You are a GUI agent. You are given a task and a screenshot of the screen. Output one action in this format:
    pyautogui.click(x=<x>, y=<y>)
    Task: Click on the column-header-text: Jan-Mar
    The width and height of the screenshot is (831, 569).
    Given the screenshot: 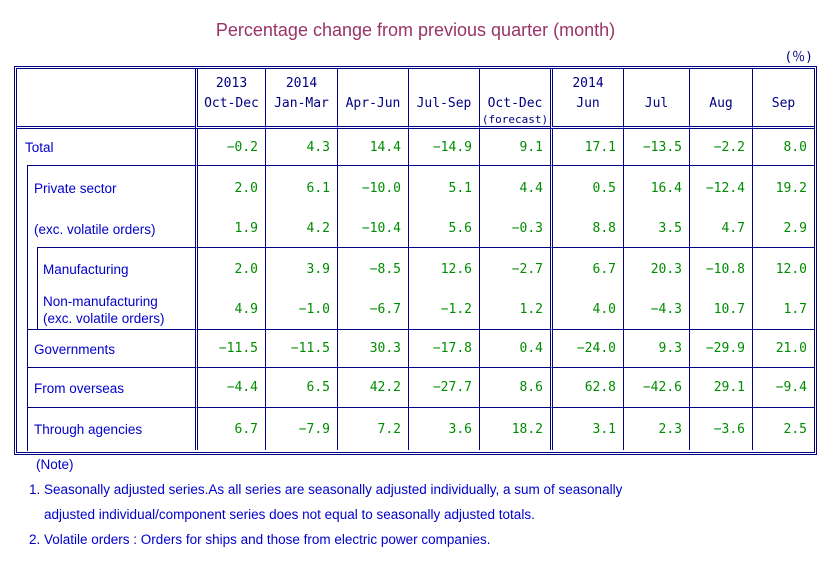 What is the action you would take?
    pyautogui.click(x=301, y=103)
    